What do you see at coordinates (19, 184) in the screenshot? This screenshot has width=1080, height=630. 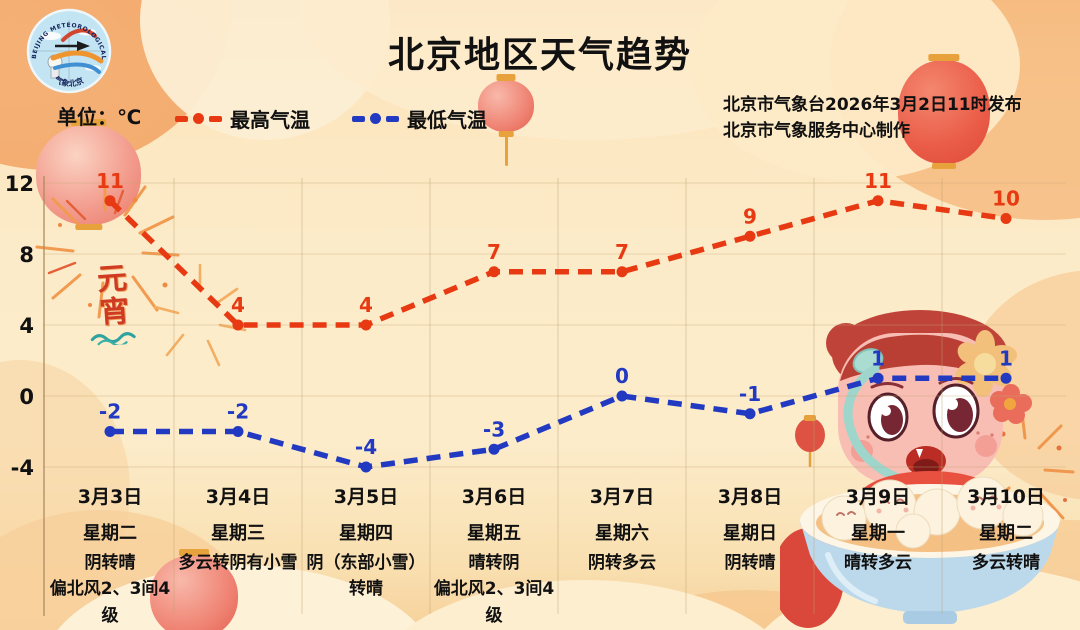 I see `y-tick-label: 12` at bounding box center [19, 184].